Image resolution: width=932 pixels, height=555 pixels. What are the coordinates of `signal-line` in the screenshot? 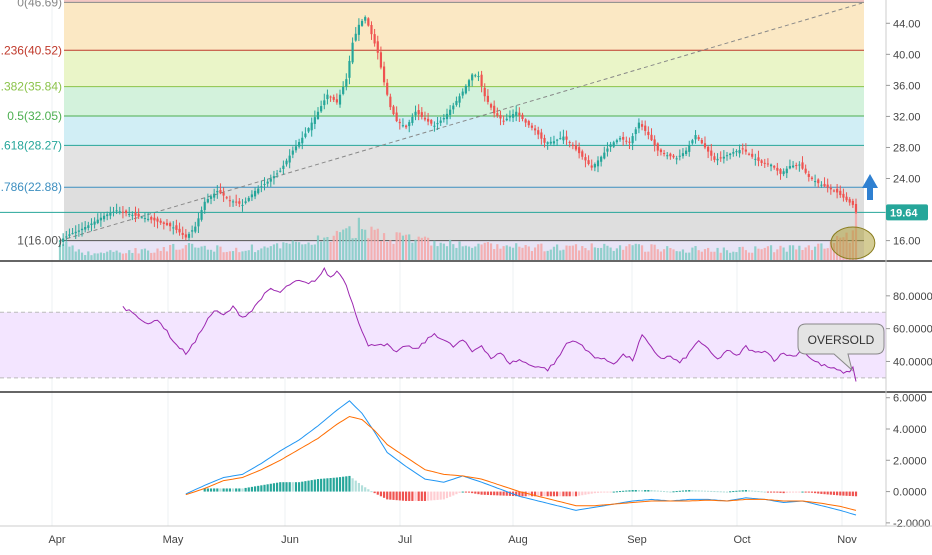 It's located at (521, 463).